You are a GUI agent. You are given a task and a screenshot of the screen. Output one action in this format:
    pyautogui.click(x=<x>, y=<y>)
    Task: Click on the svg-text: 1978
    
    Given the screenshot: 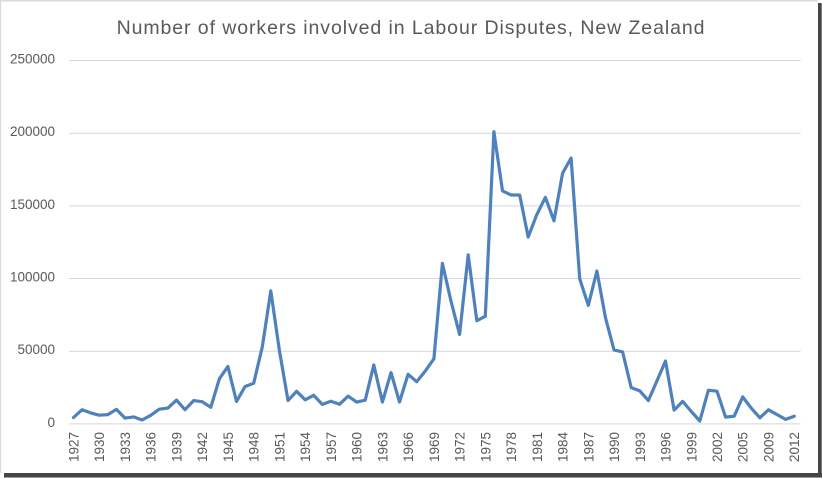 What is the action you would take?
    pyautogui.click(x=511, y=447)
    